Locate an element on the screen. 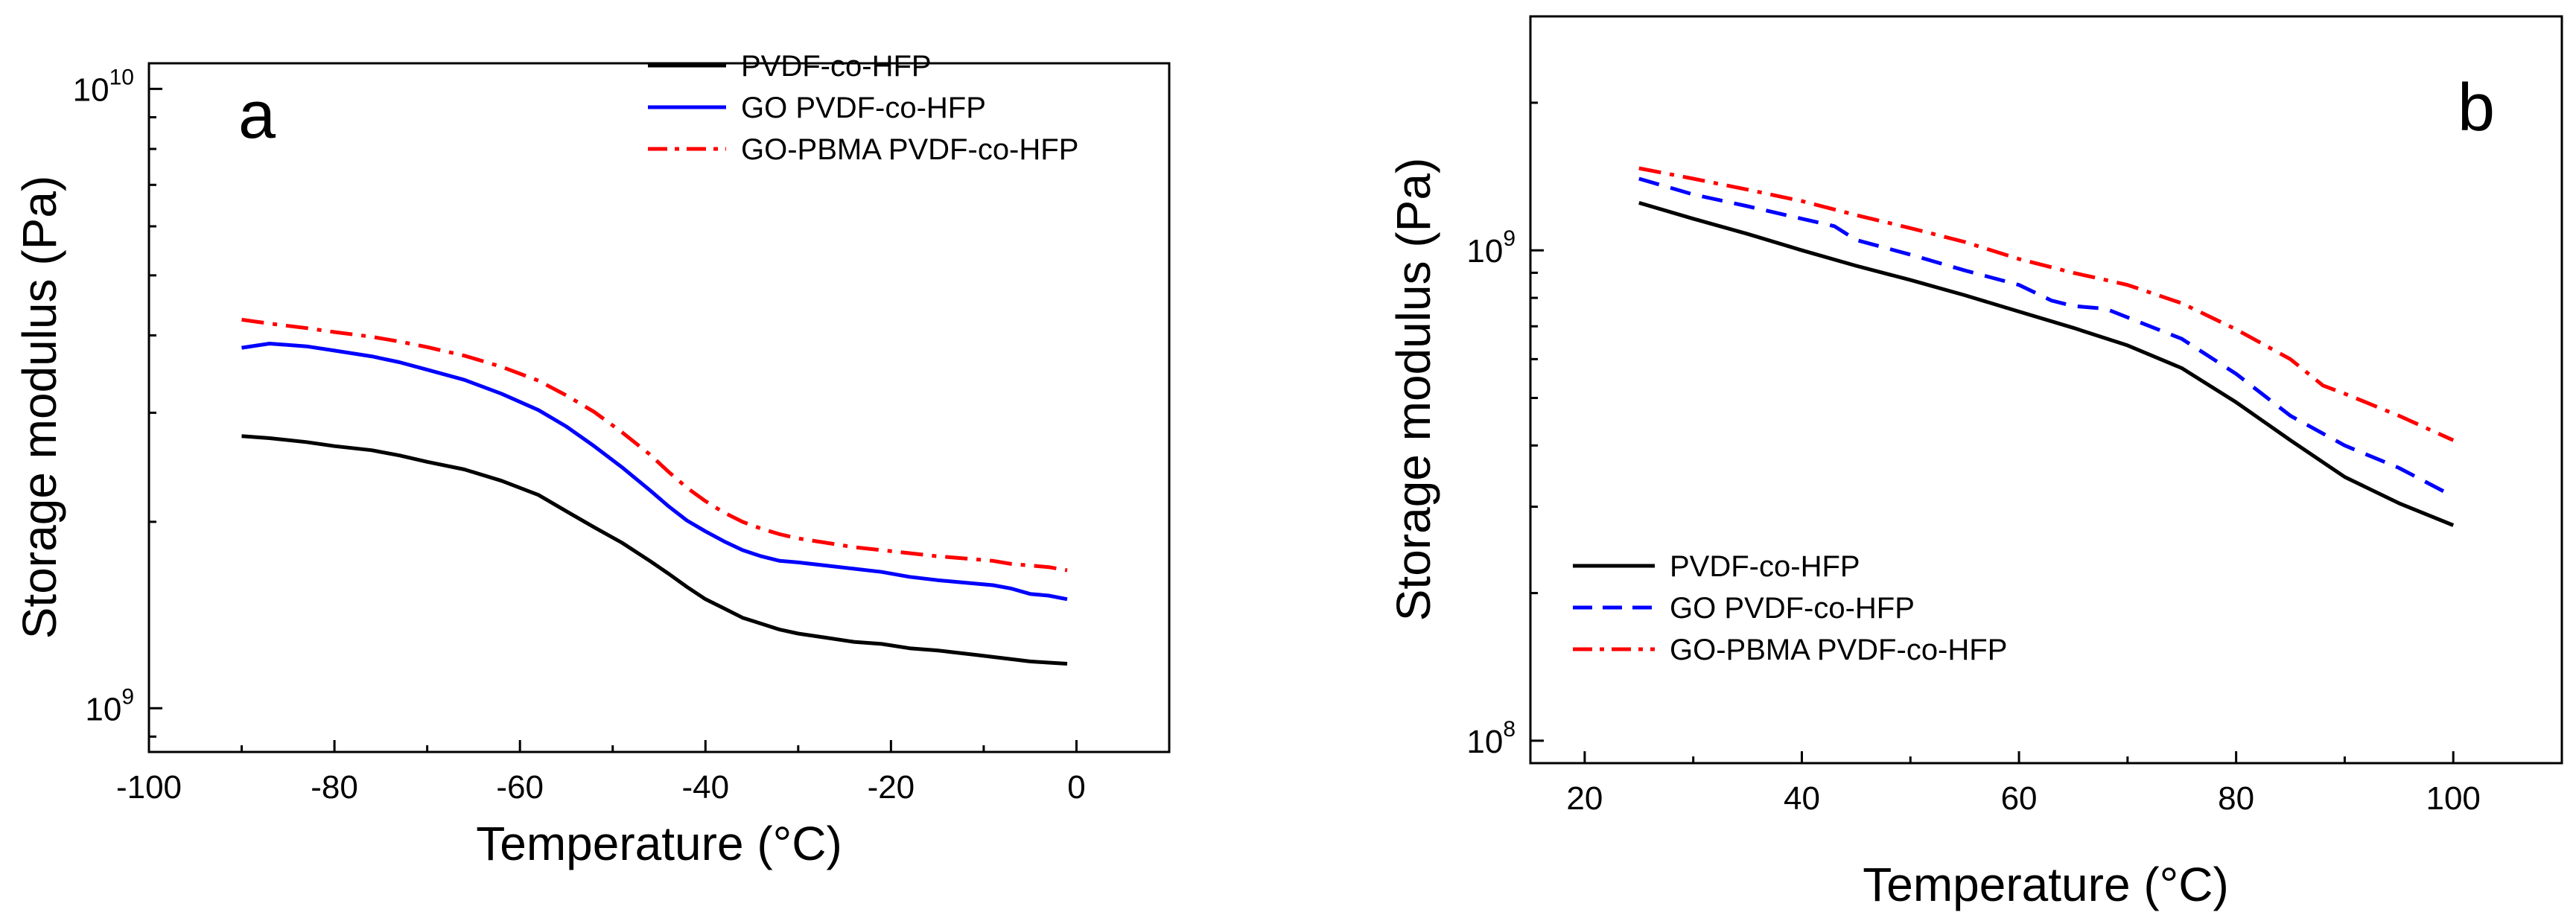  x-tick-label: 40 is located at coordinates (1802, 798).